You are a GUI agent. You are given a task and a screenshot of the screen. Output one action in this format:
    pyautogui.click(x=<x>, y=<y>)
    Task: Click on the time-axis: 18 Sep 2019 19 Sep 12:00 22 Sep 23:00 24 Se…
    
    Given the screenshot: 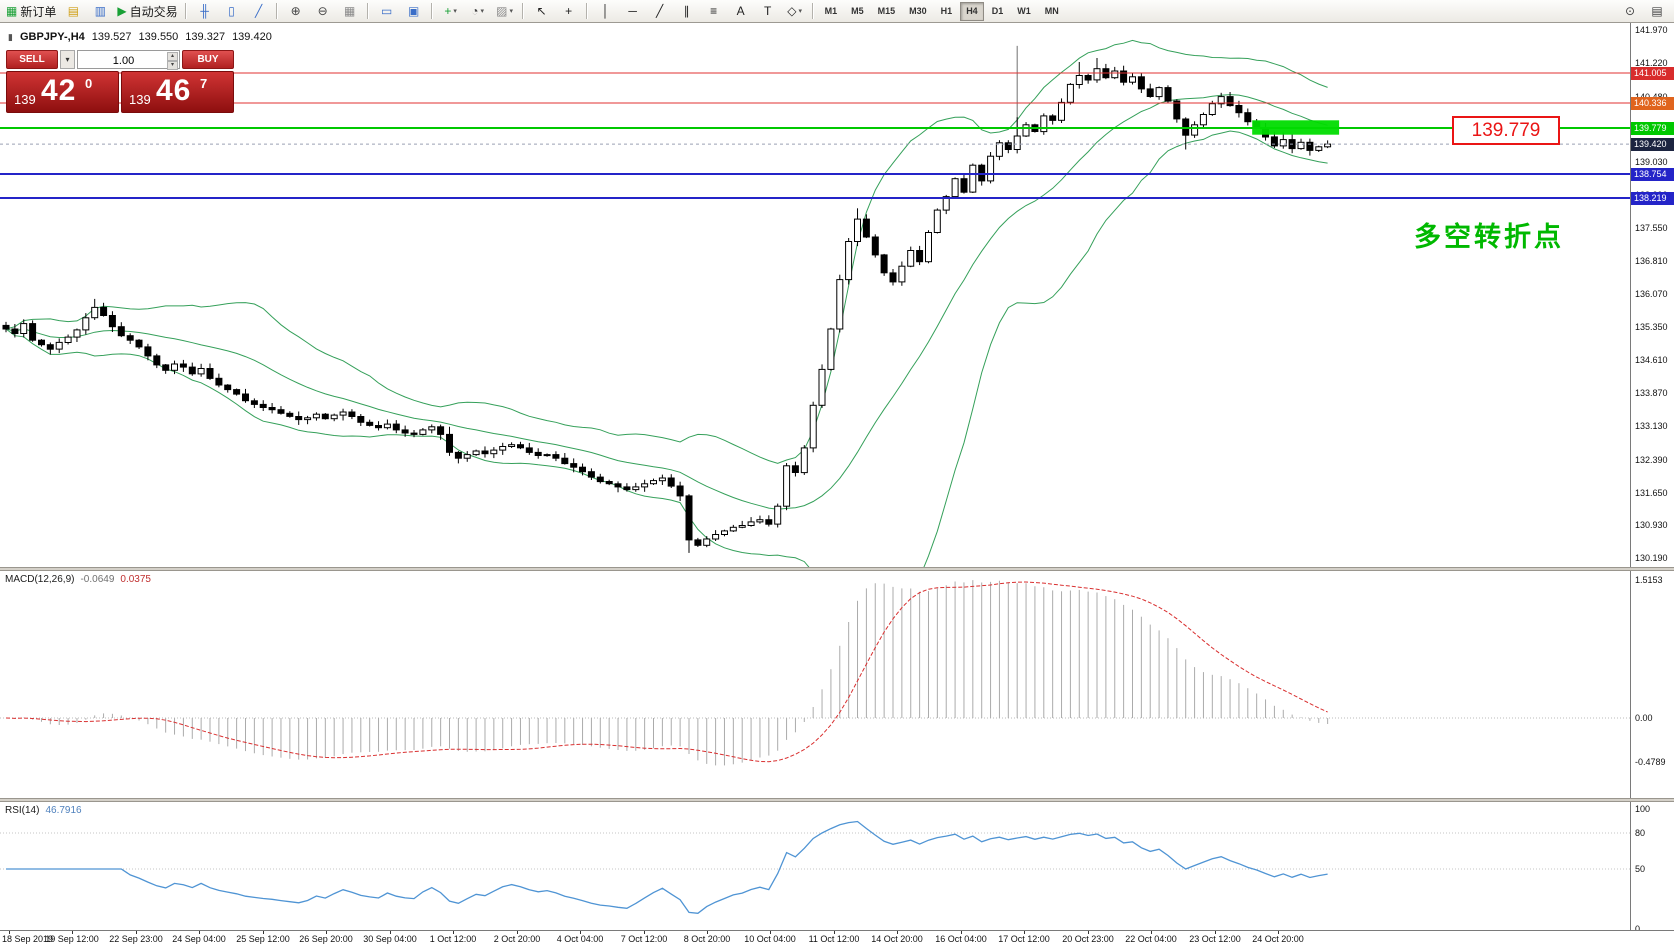 What is the action you would take?
    pyautogui.click(x=837, y=937)
    